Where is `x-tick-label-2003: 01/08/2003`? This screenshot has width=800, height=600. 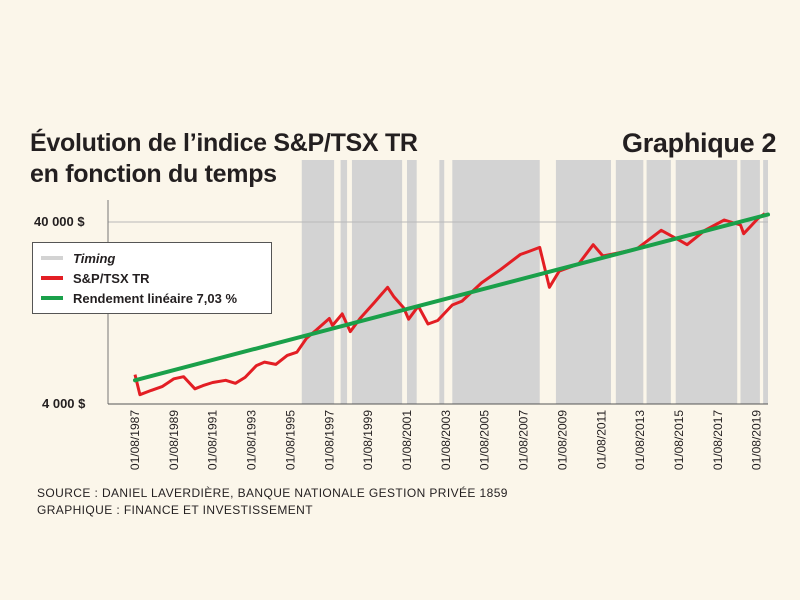
x-tick-label-2003: 01/08/2003 is located at coordinates (446, 440).